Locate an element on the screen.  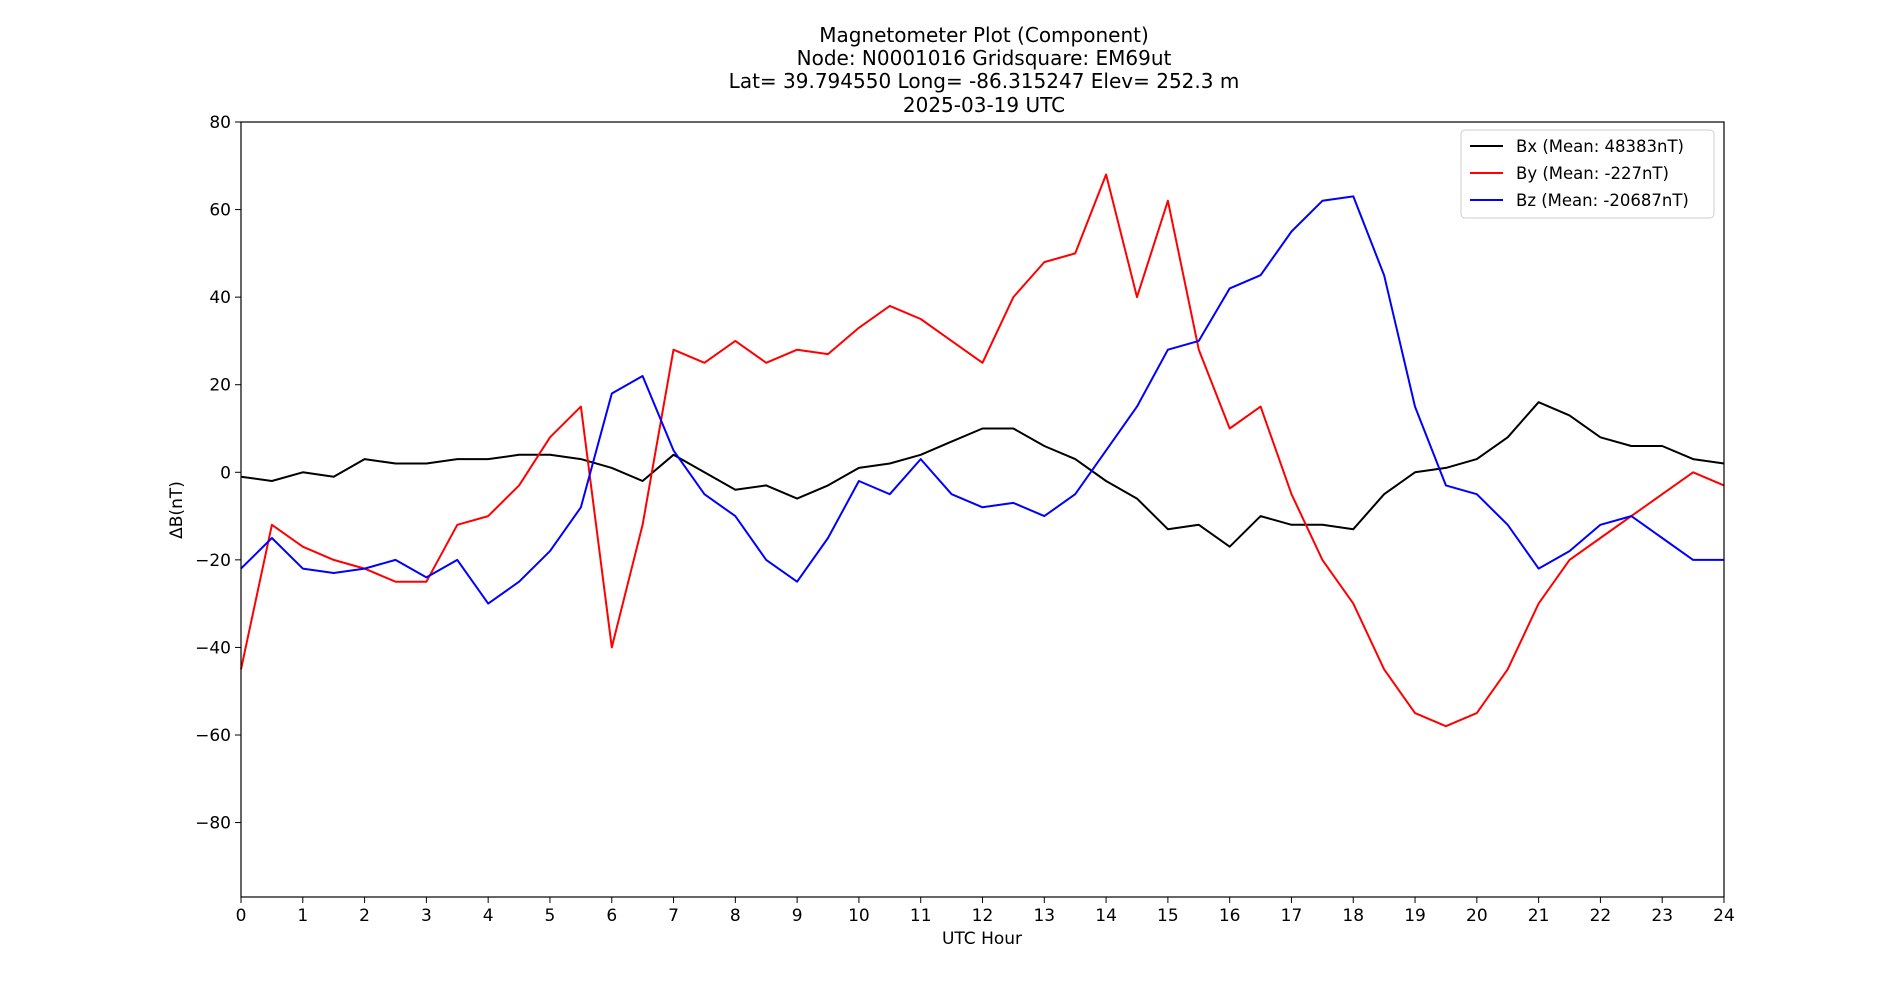
x-tick-label: 18 is located at coordinates (1353, 916).